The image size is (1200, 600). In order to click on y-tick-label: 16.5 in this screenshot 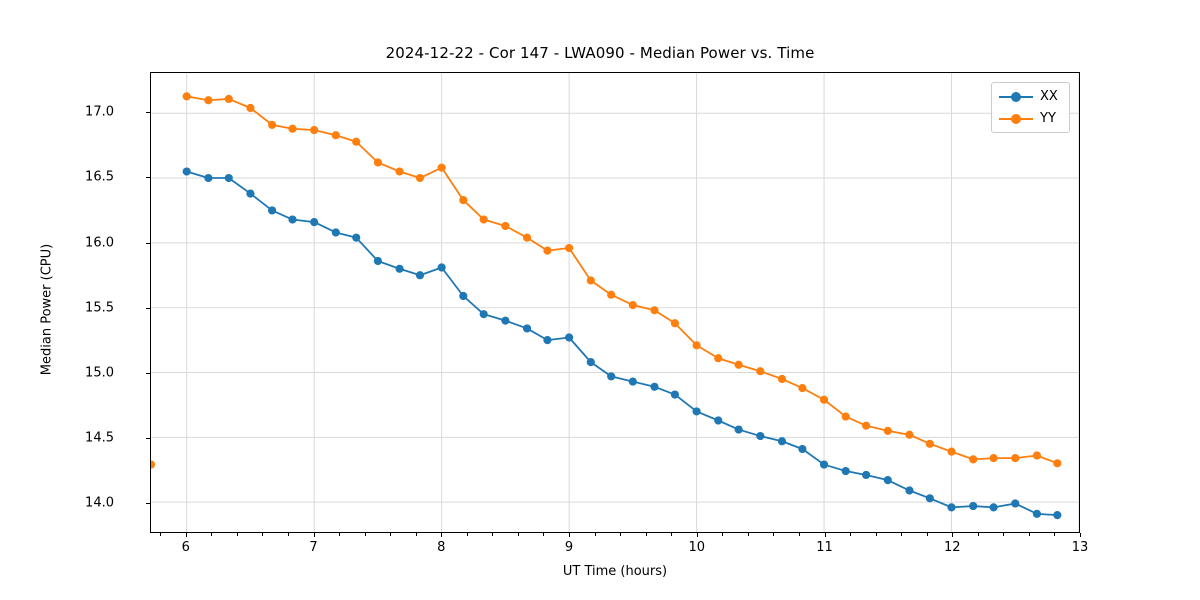, I will do `click(99, 177)`.